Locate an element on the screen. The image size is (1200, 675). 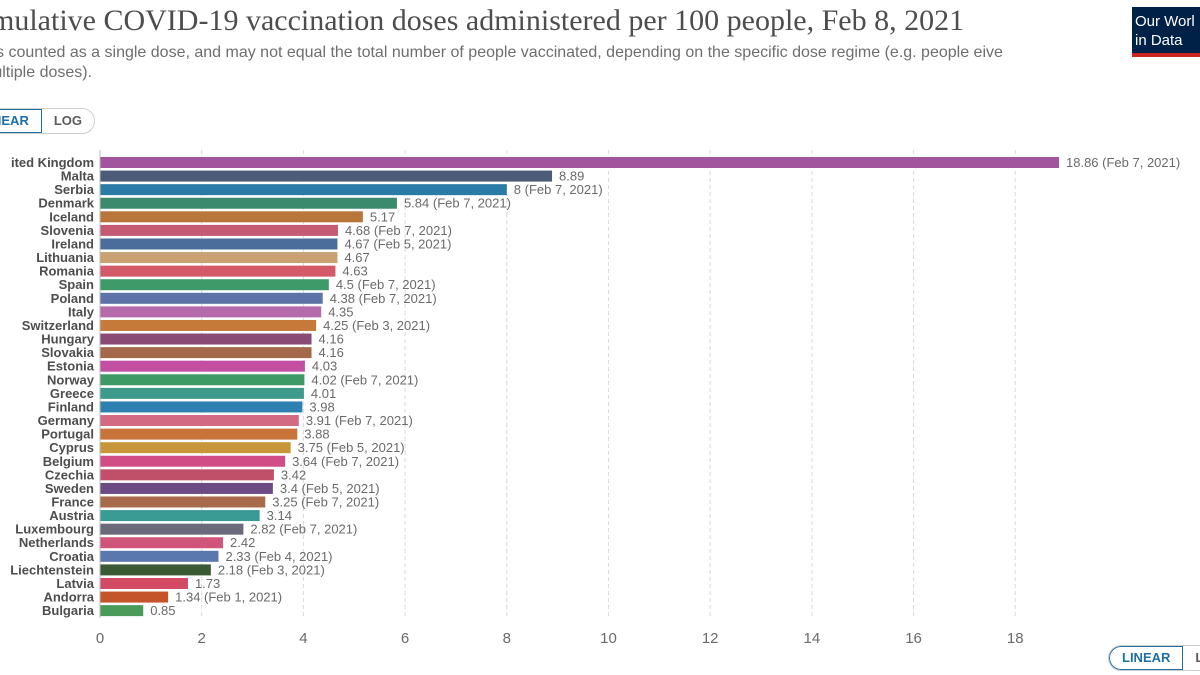
linear-scale-button-bottom: LINEAR is located at coordinates (1146, 658).